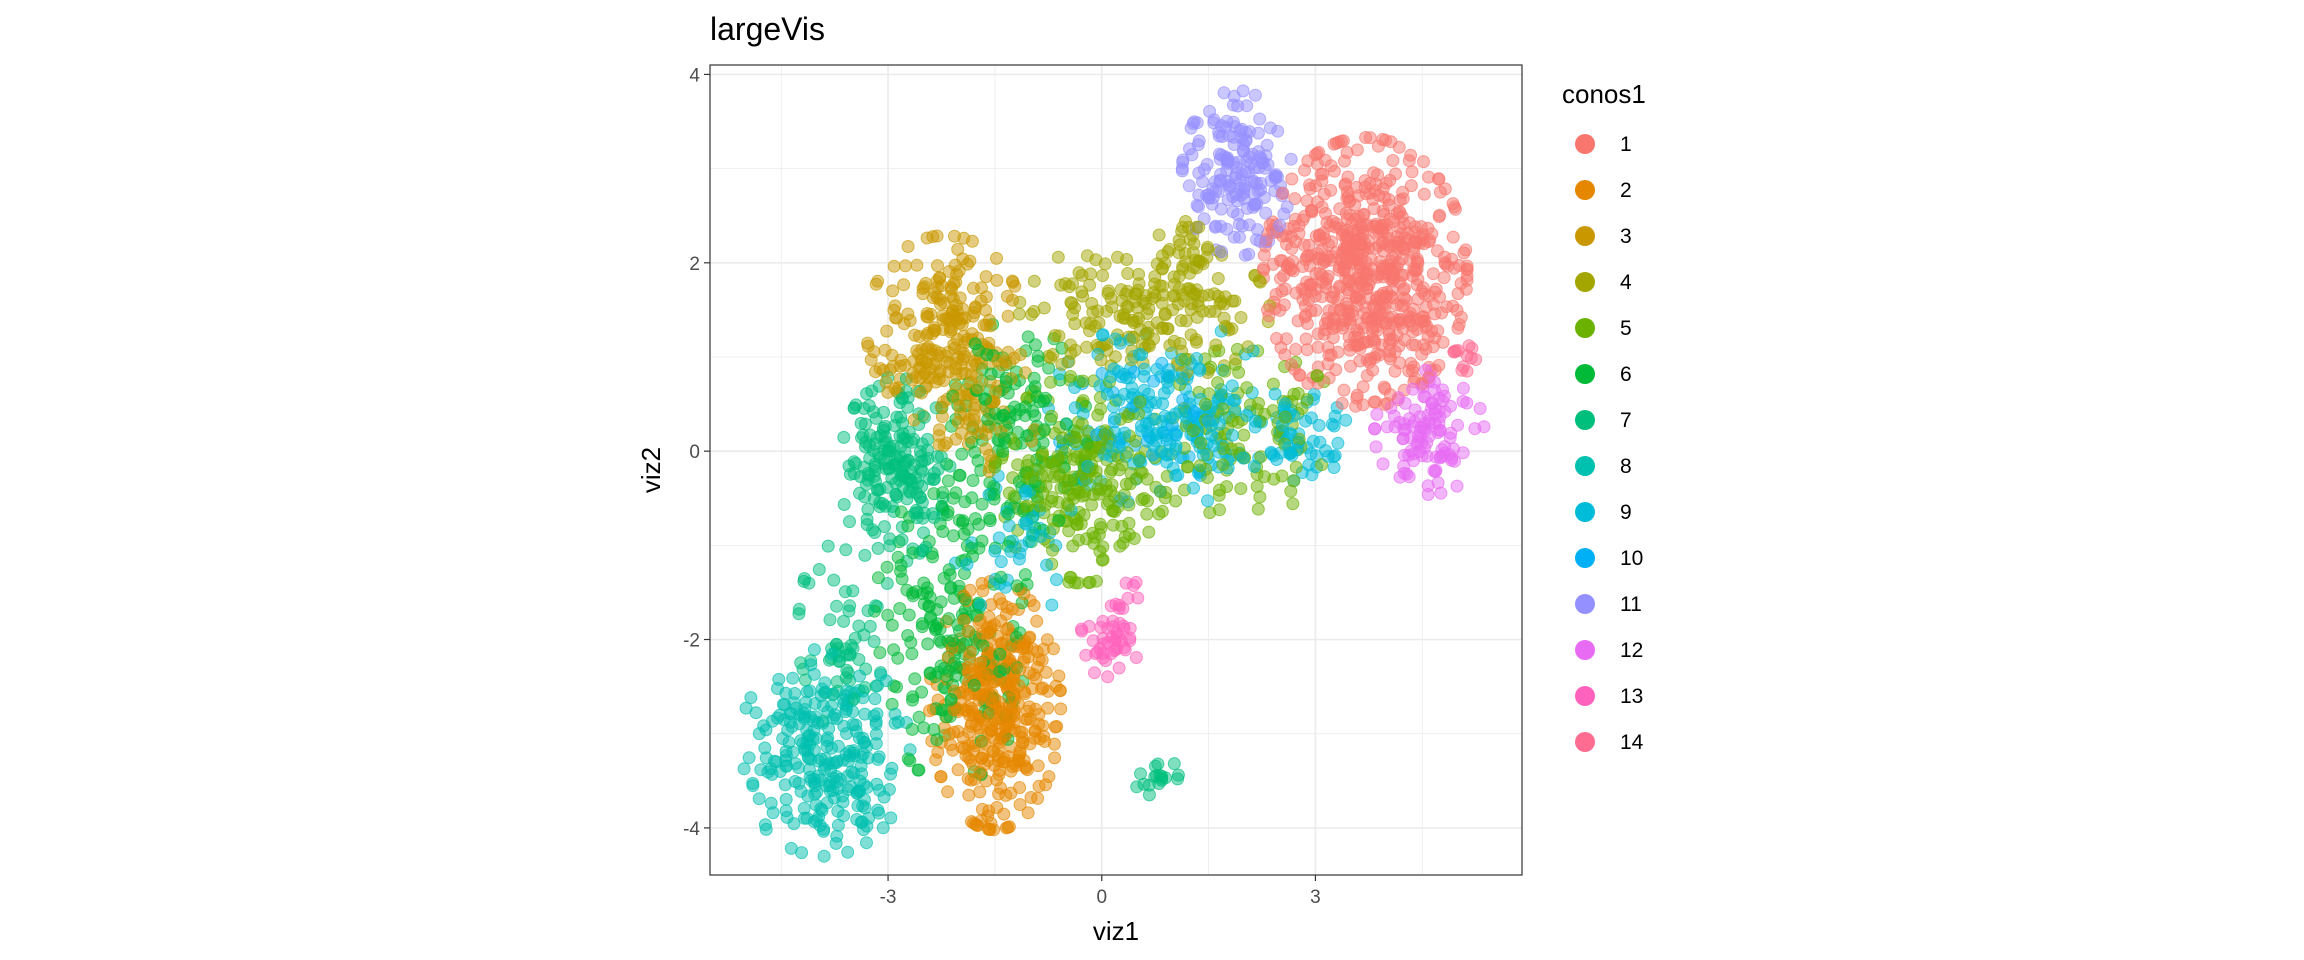 This screenshot has height=960, width=2304. I want to click on y-tick-label: -4, so click(691, 829).